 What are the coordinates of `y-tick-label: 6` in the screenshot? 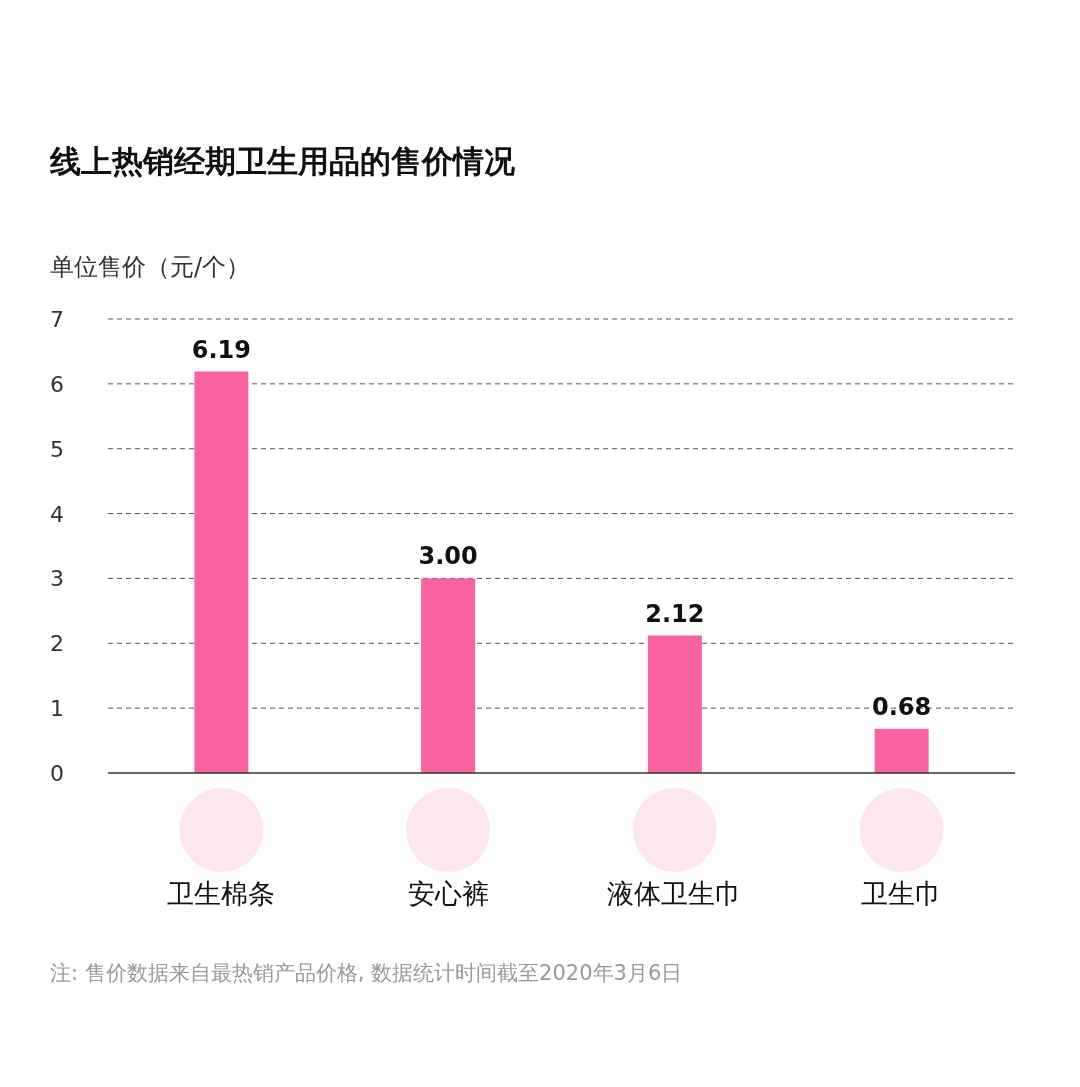 It's located at (57, 384).